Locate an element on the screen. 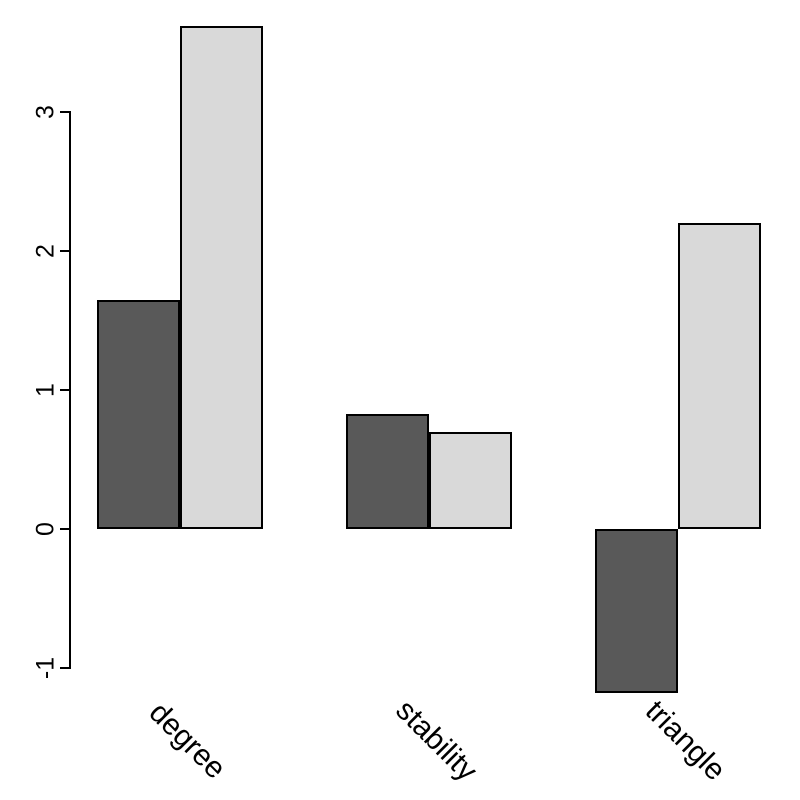 This screenshot has width=800, height=800. bar-triangle-light-gray-series is located at coordinates (719, 376).